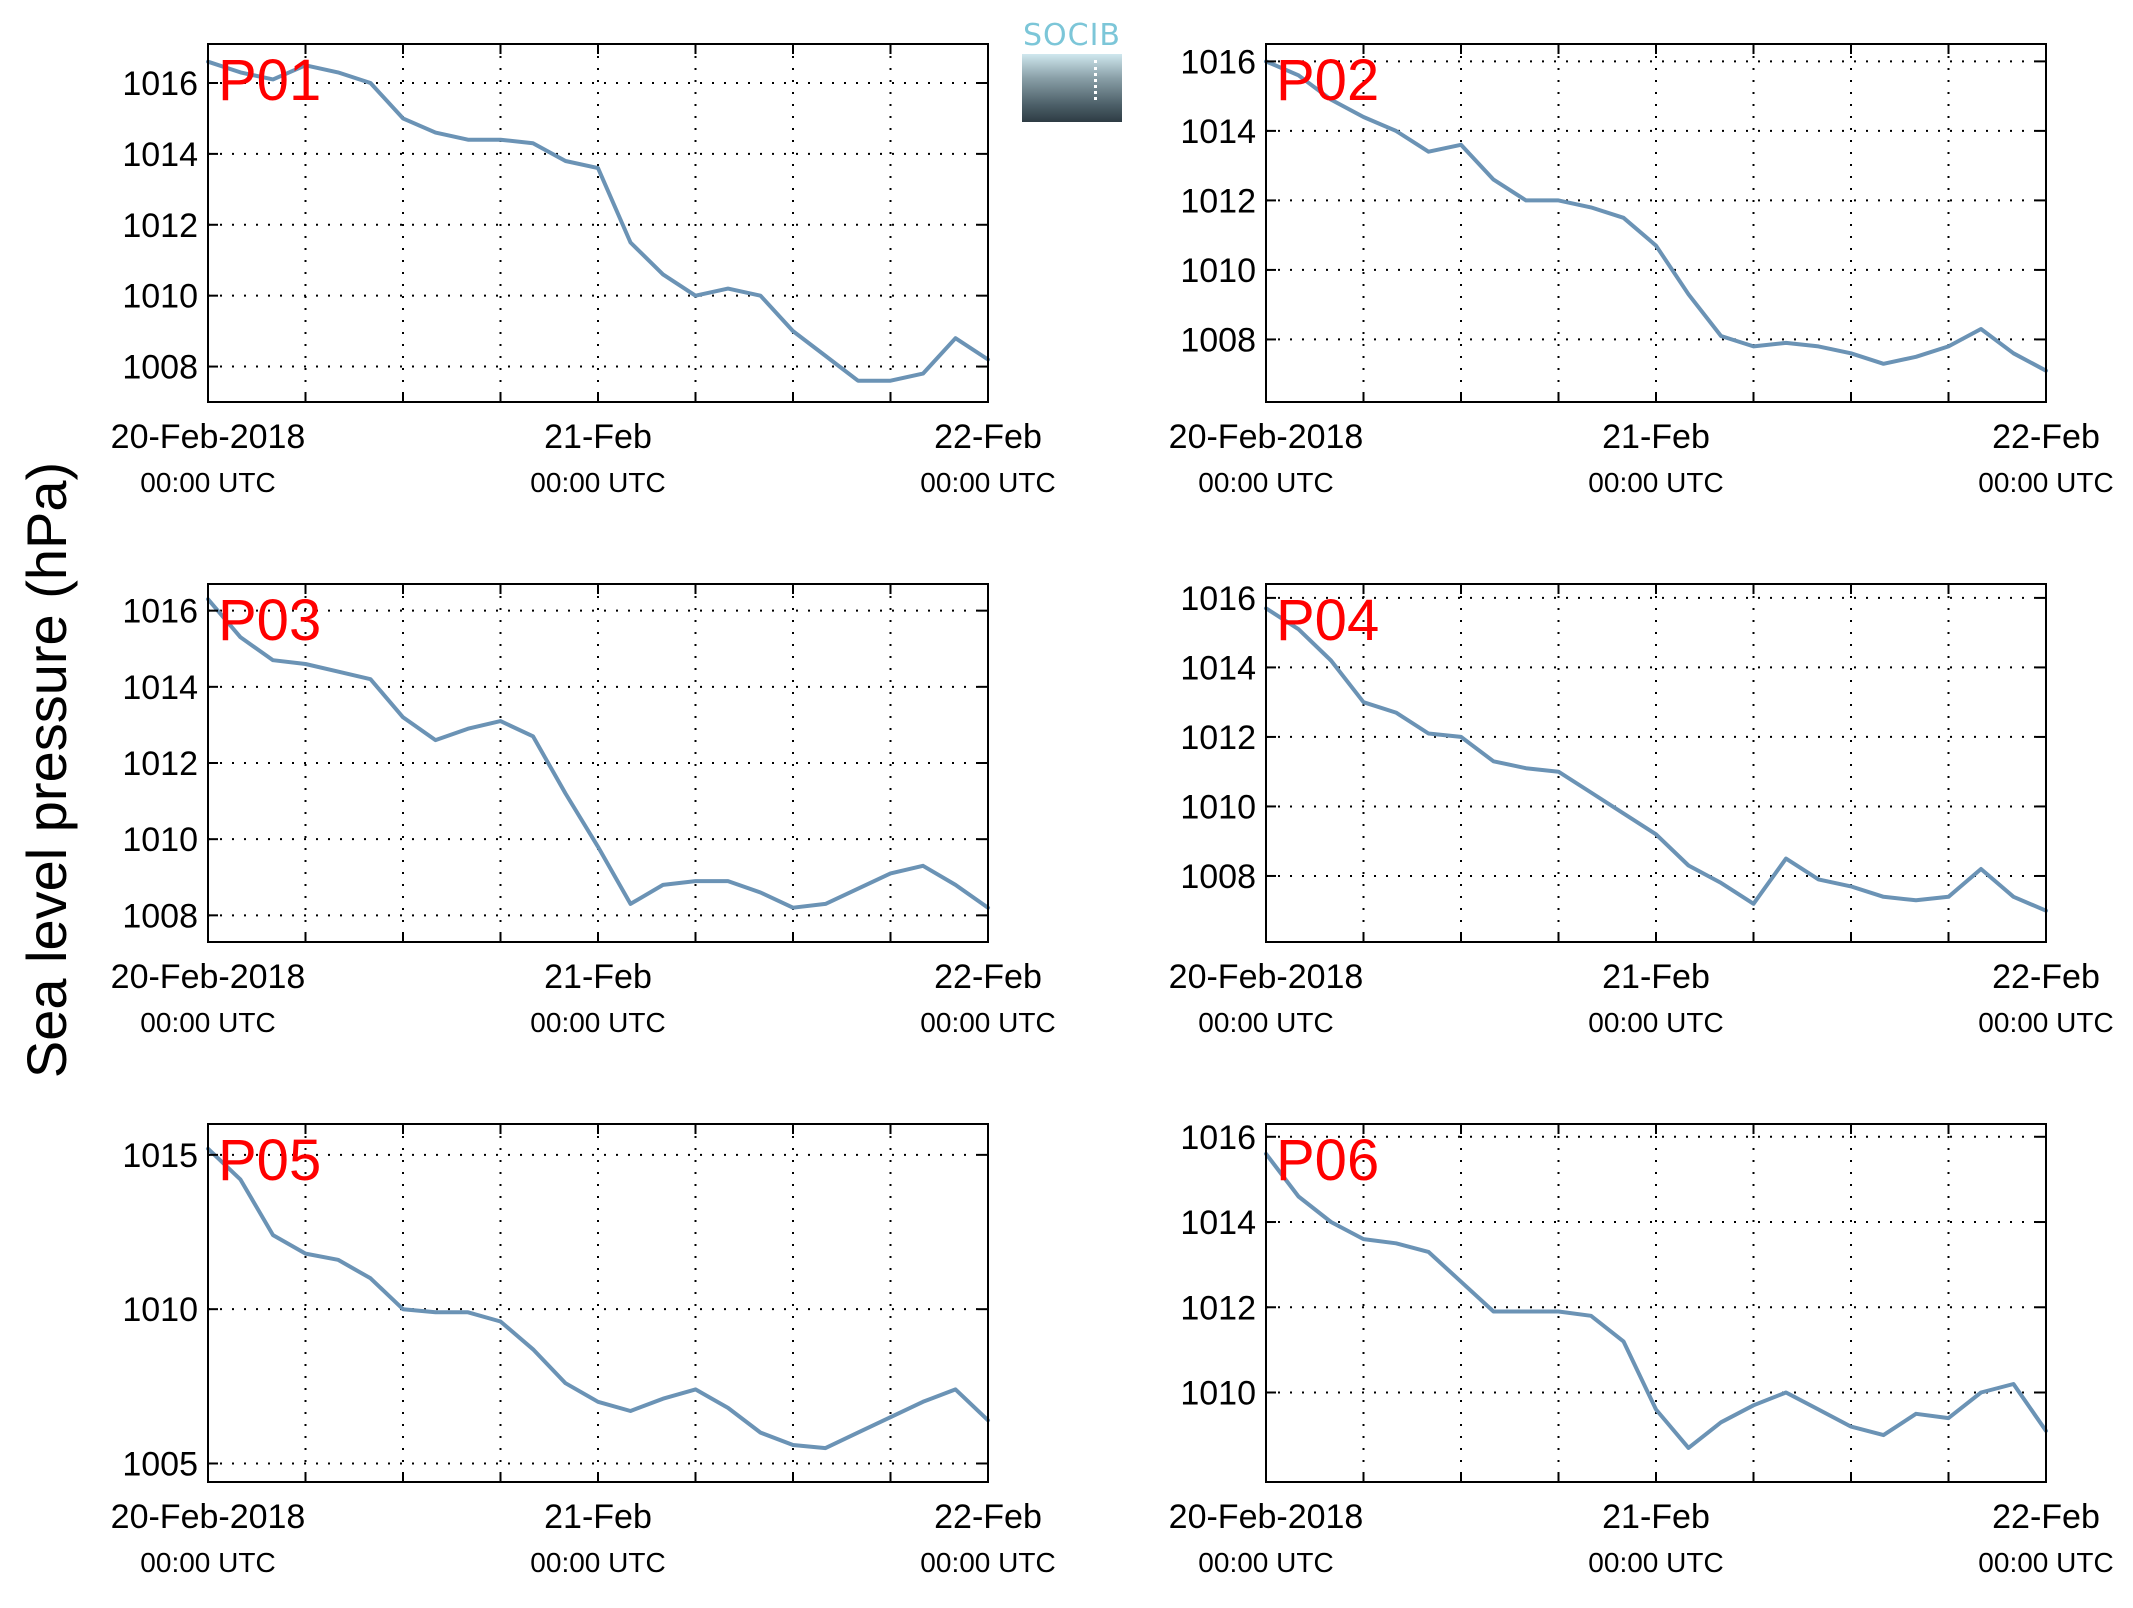 This screenshot has width=2133, height=1608. Describe the element at coordinates (160, 1156) in the screenshot. I see `y-tick-label: 1015` at that location.